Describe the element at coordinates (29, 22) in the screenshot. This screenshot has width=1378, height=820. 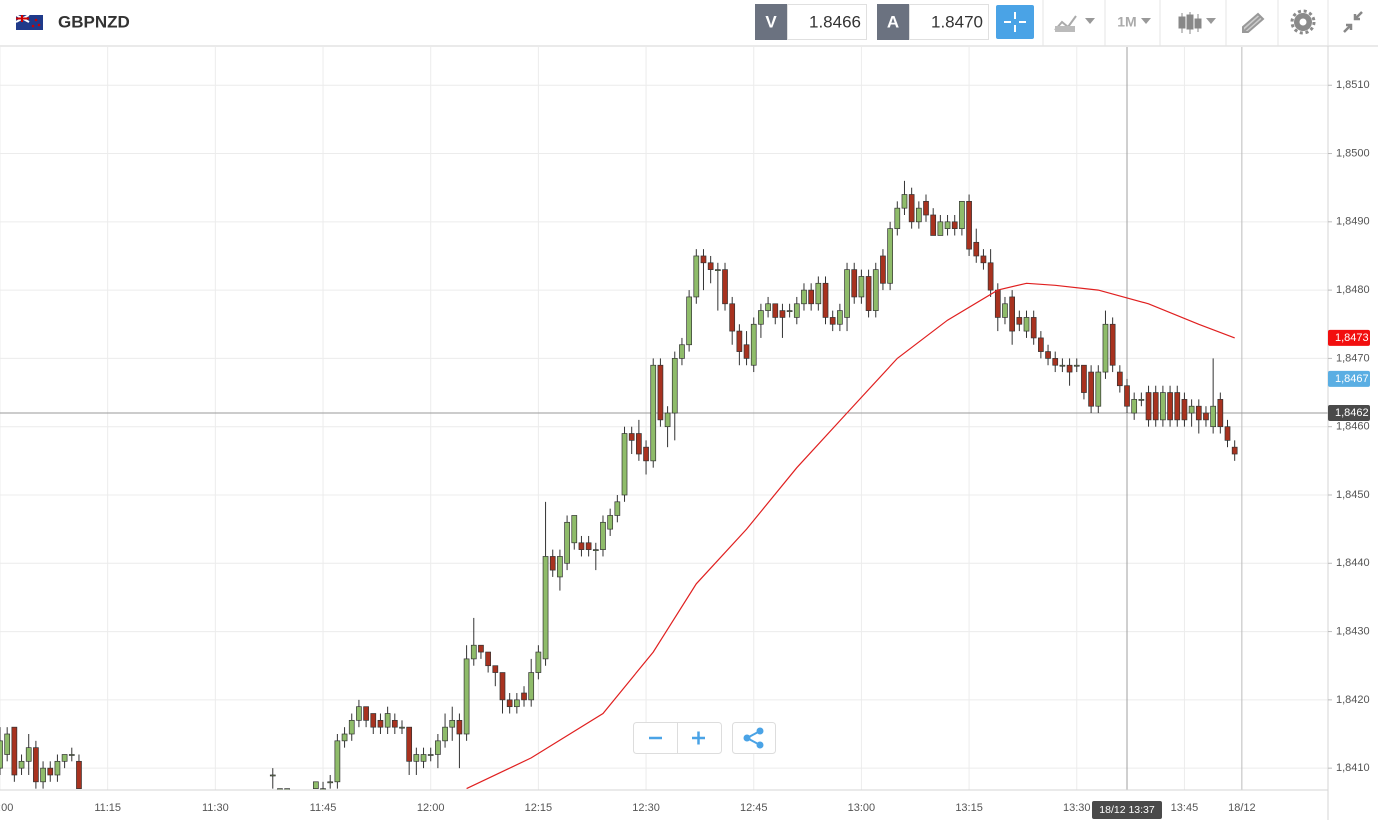
I see `flag-icon` at that location.